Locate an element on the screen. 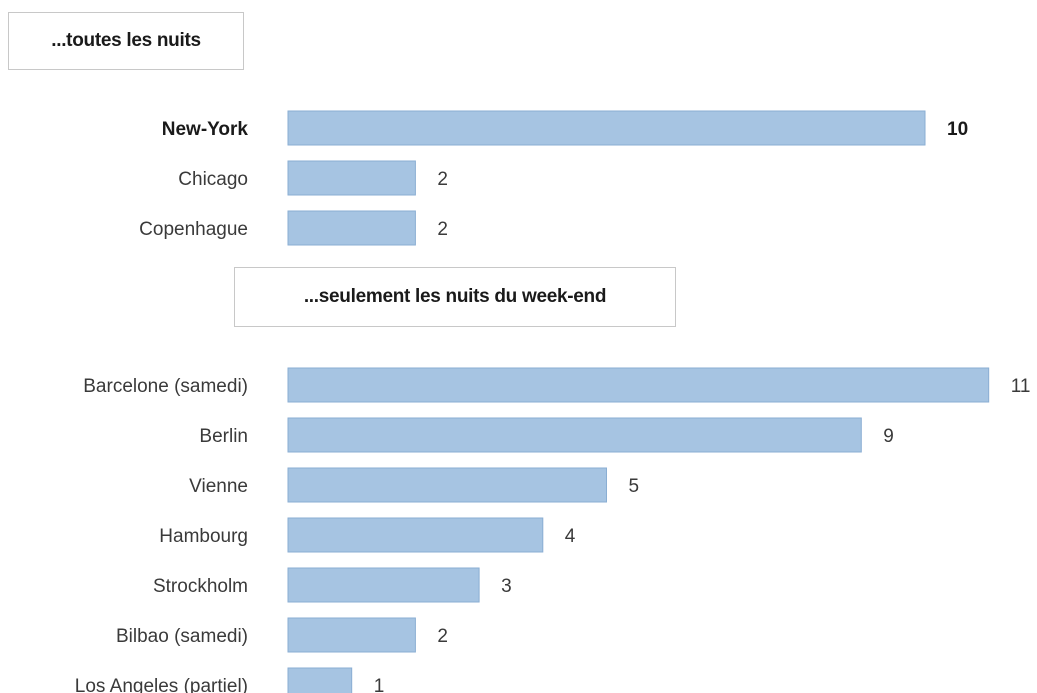 The width and height of the screenshot is (1037, 693). section-title-all-nights: ...toutes les nuits is located at coordinates (126, 41).